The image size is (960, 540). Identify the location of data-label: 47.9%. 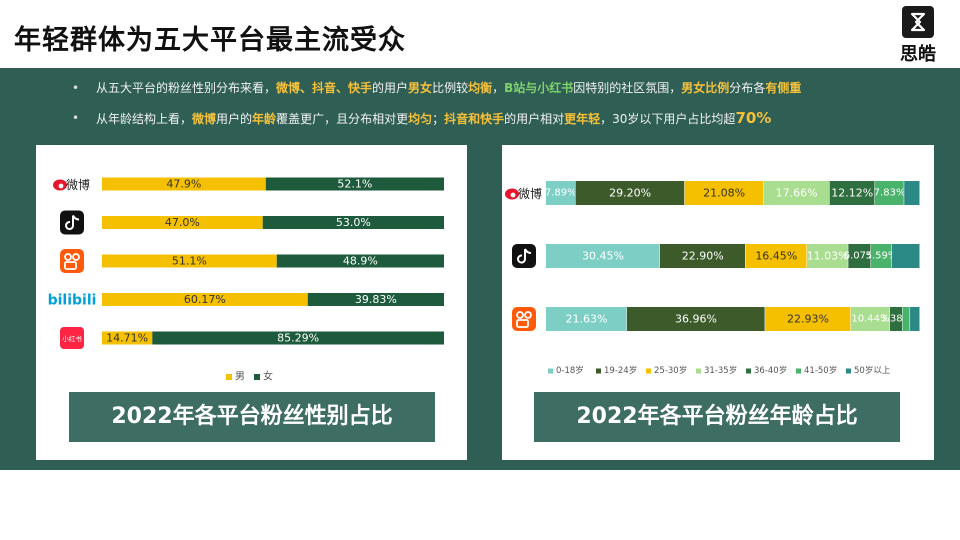
(183, 184).